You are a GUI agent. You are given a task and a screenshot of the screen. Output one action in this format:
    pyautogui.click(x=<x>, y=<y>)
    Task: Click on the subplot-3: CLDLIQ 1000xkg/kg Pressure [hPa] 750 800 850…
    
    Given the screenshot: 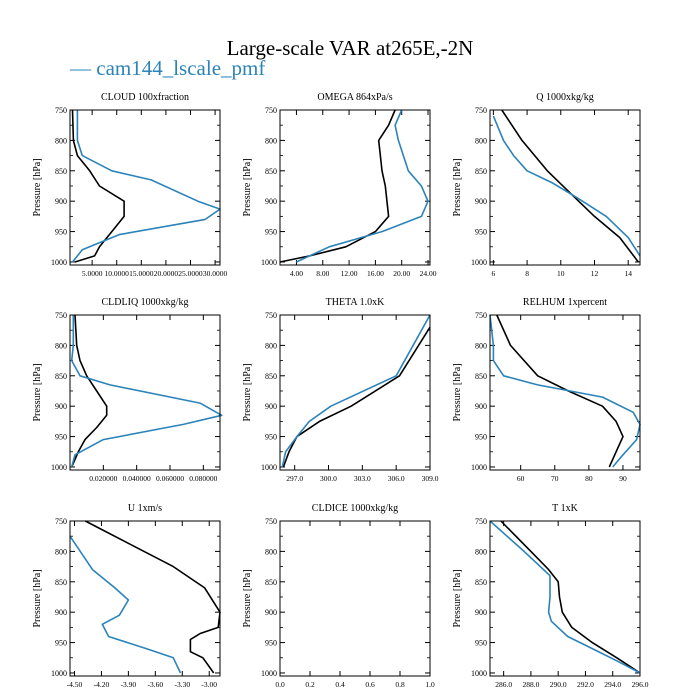 What is the action you would take?
    pyautogui.click(x=127, y=390)
    